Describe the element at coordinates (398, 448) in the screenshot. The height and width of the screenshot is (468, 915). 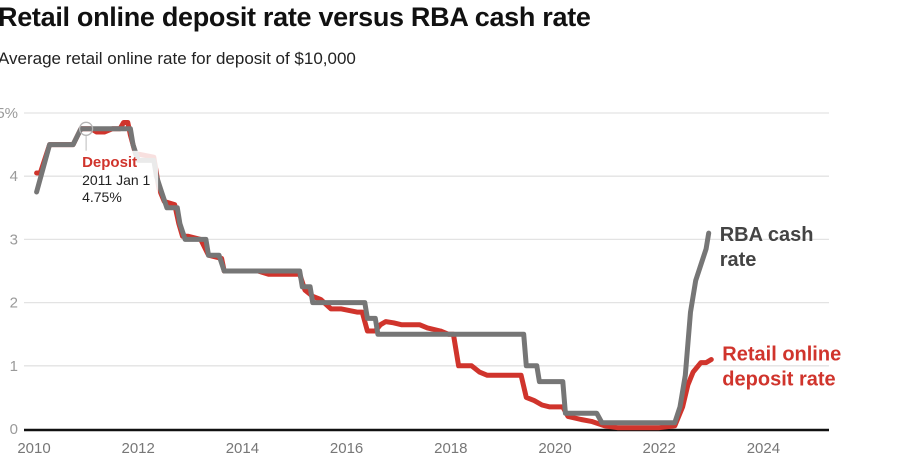
I see `x-axis-ticks: 2010 2012 2014 2016 2018 2020 2022 2024` at that location.